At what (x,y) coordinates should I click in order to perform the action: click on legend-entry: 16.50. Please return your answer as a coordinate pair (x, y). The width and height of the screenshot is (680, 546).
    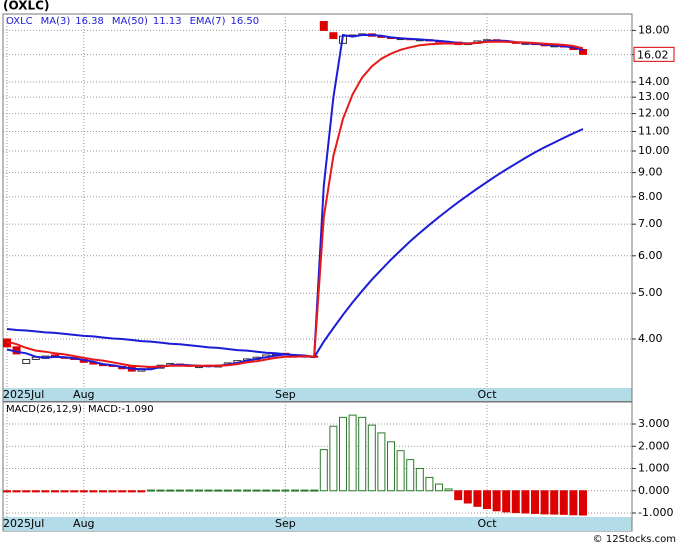
    Looking at the image, I should click on (245, 21).